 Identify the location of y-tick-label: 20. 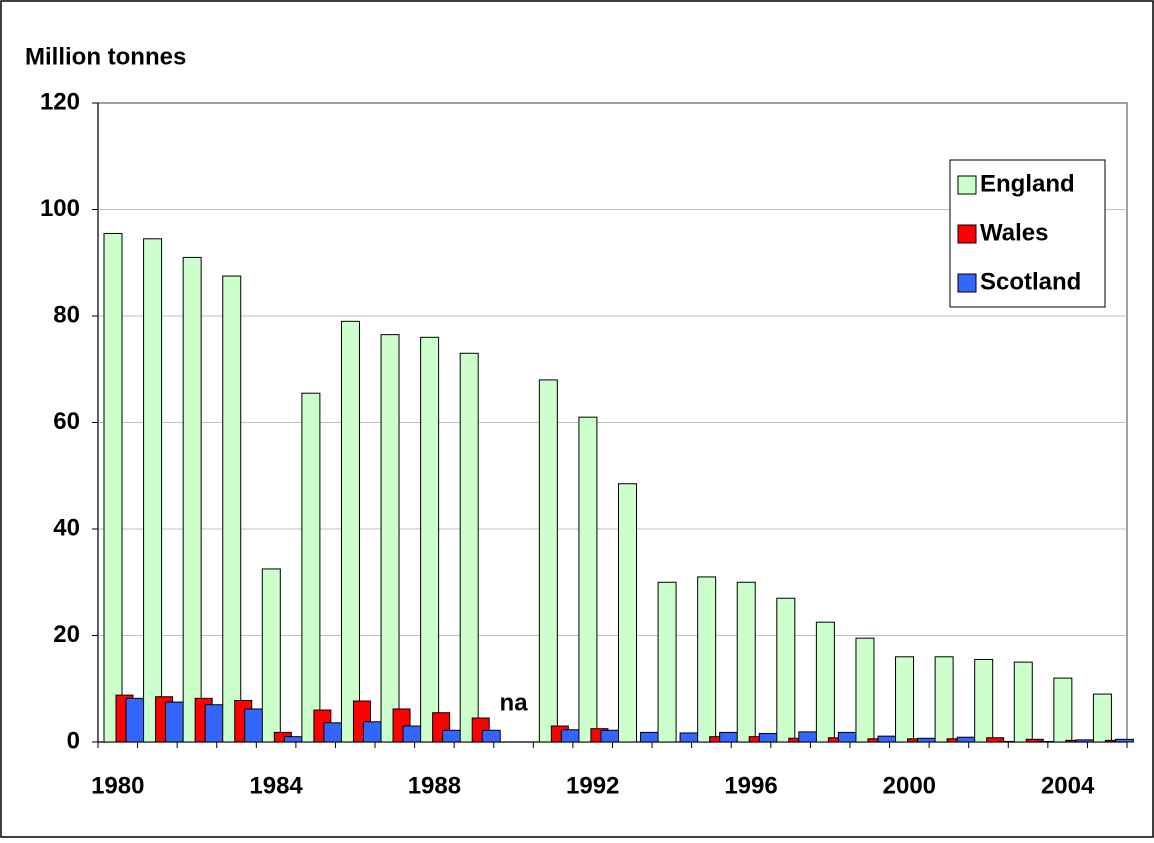
(66, 634).